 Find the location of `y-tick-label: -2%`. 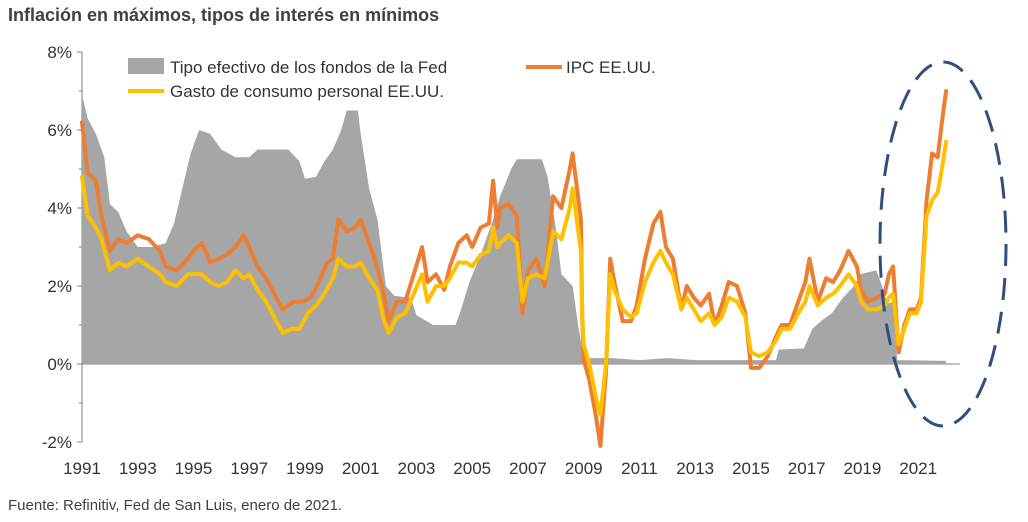

y-tick-label: -2% is located at coordinates (57, 442).